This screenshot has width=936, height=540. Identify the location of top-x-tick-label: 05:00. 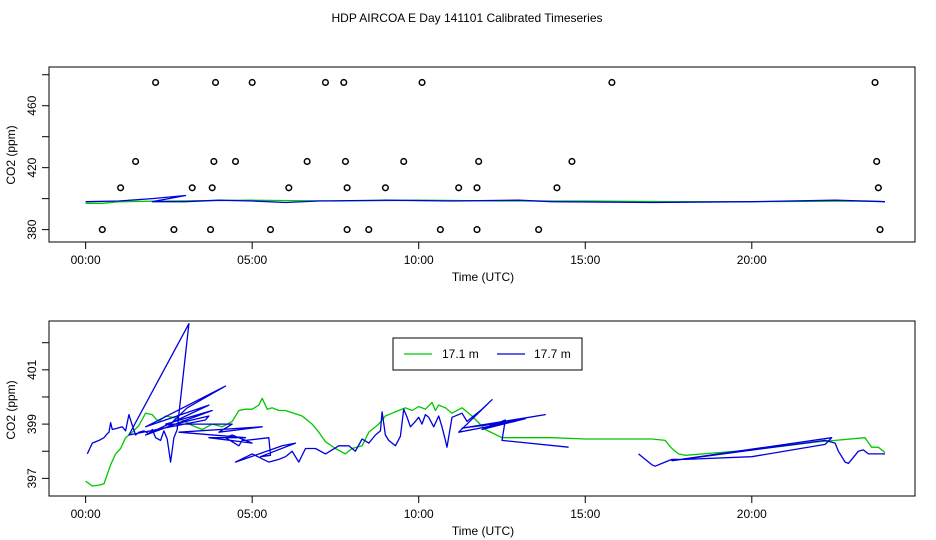
(252, 260).